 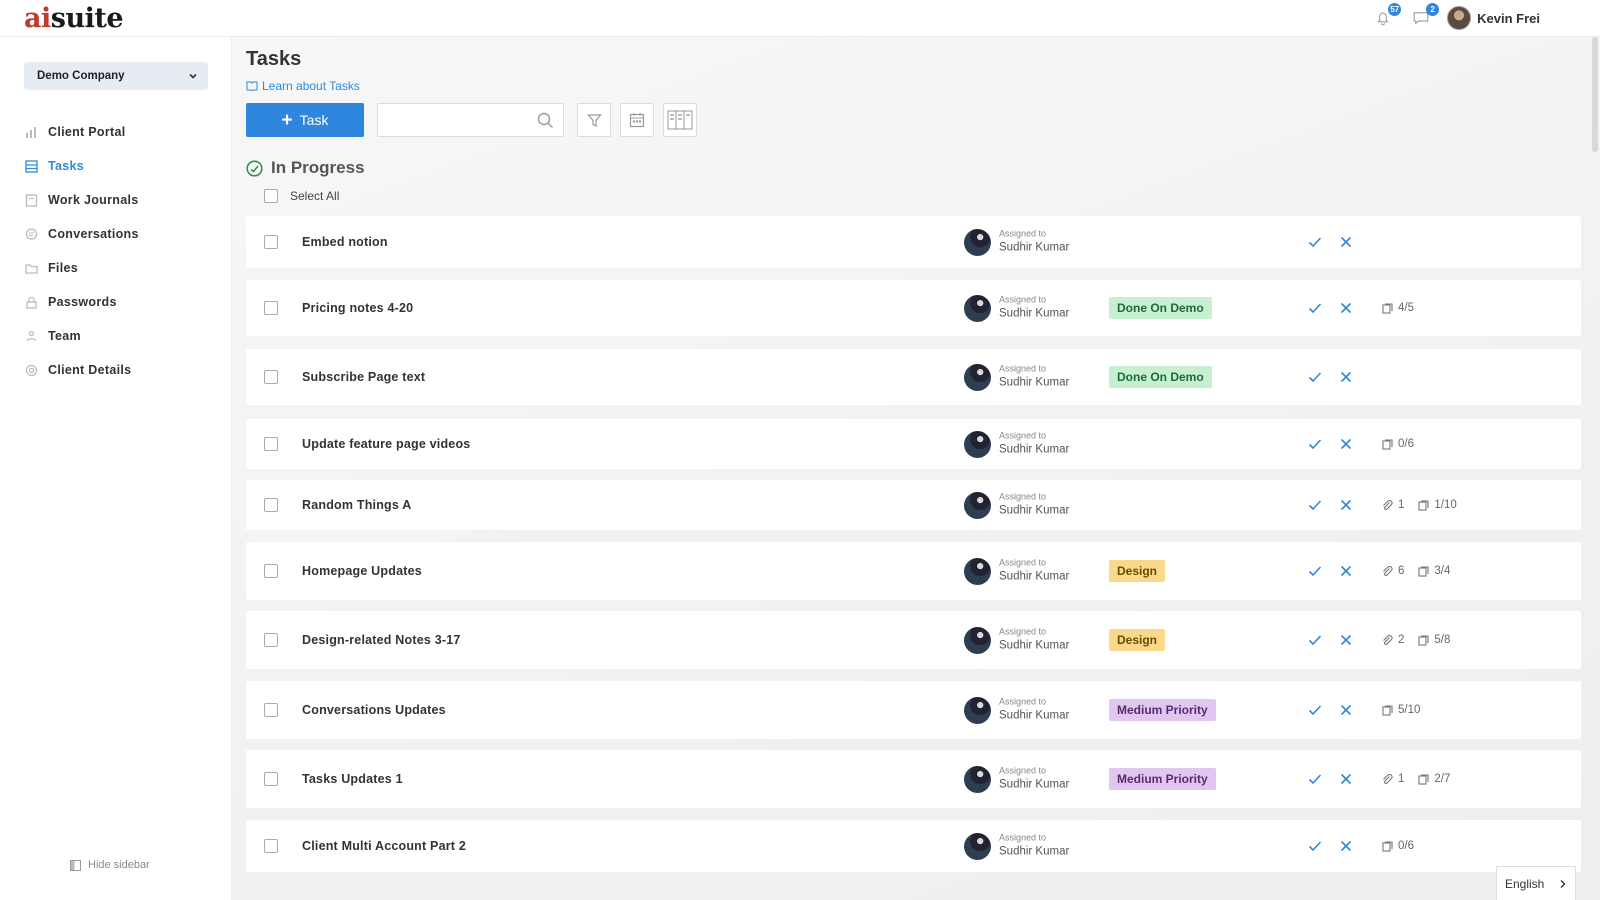 I want to click on paperclip-icon, so click(x=1388, y=504).